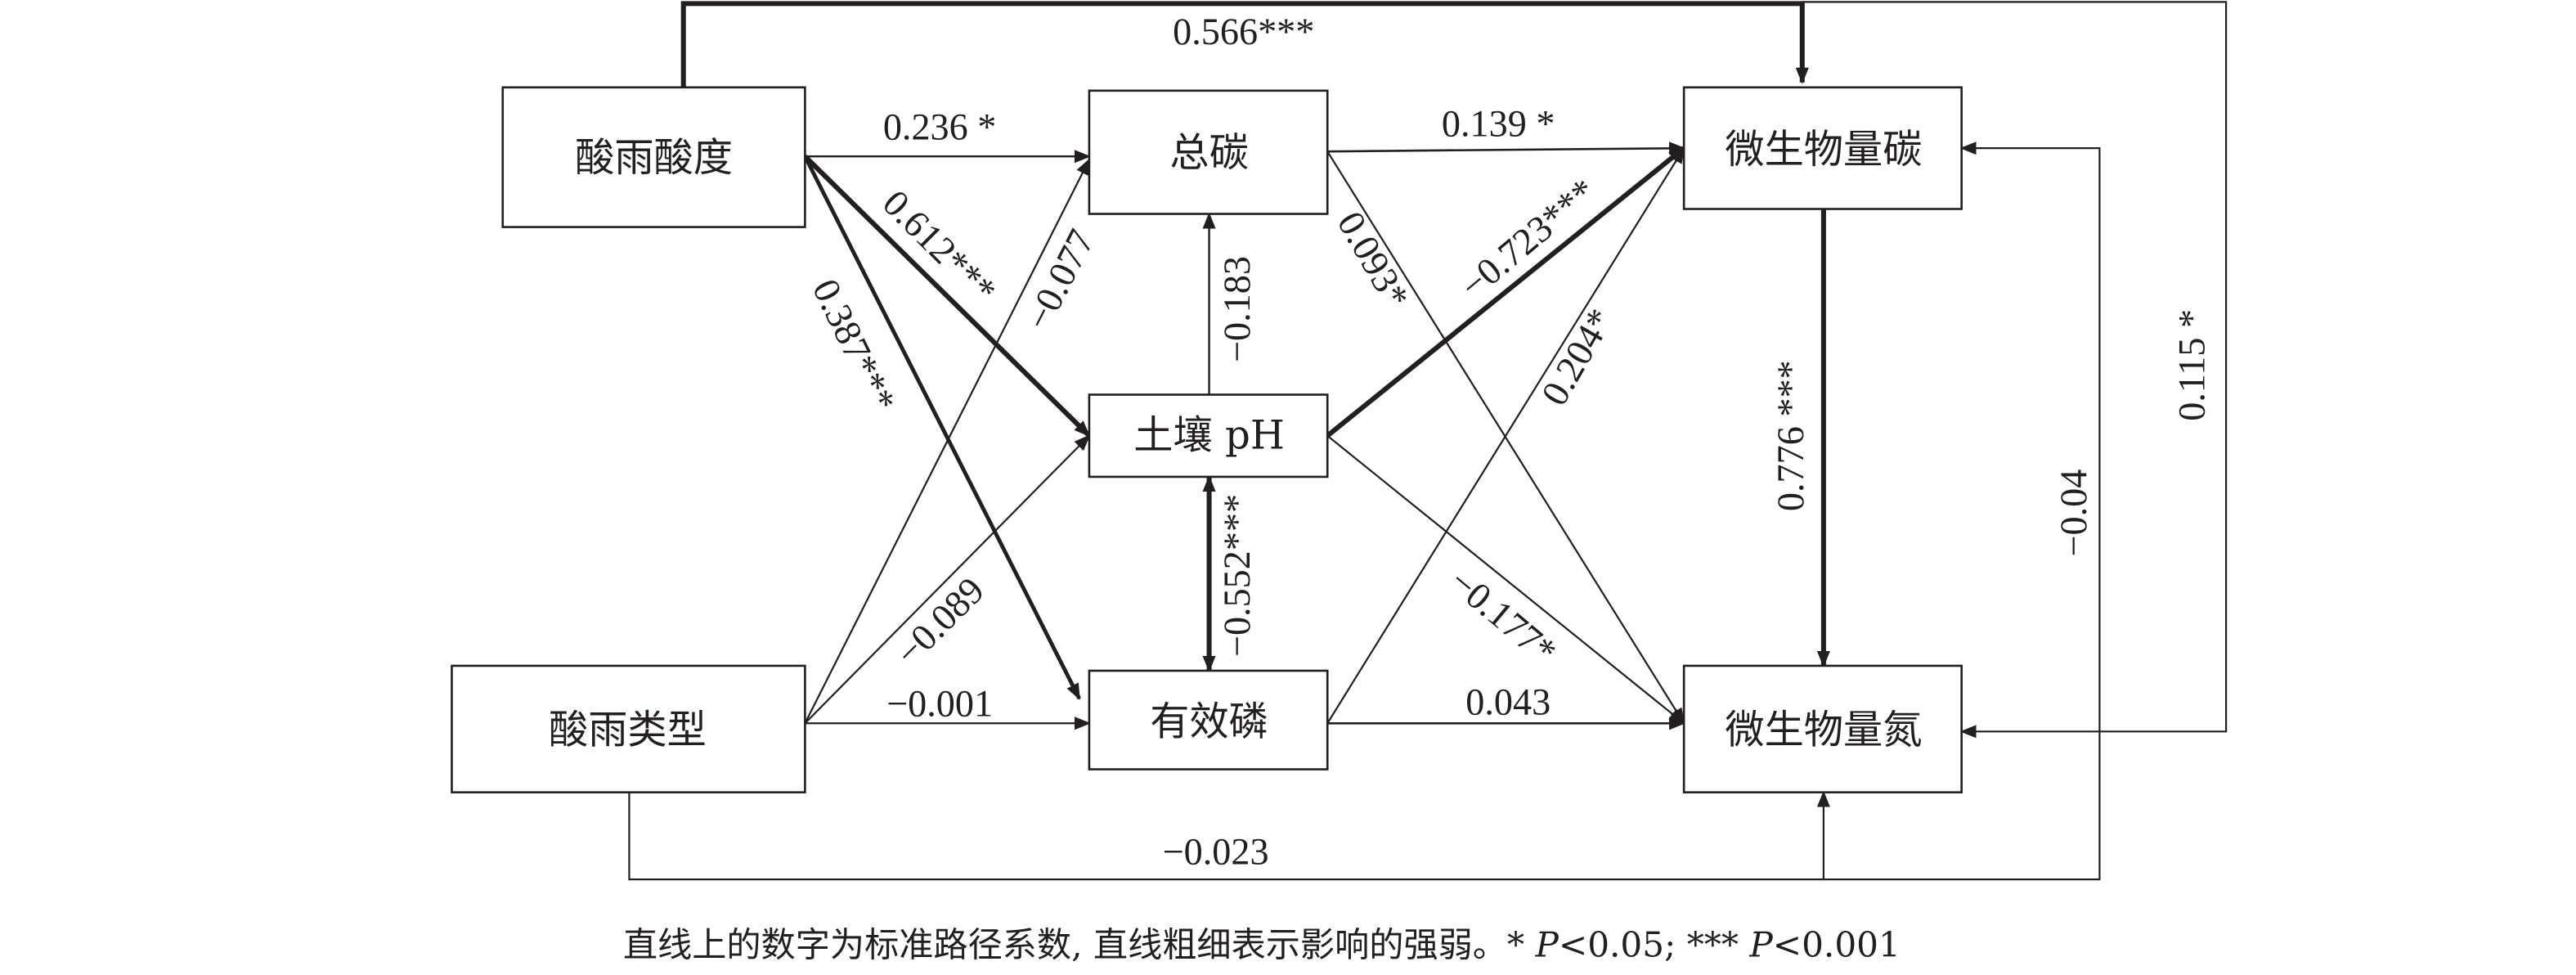 The image size is (2576, 975). I want to click on node-microbial-biomass-nitrogen: 微生物量氮, so click(1823, 728).